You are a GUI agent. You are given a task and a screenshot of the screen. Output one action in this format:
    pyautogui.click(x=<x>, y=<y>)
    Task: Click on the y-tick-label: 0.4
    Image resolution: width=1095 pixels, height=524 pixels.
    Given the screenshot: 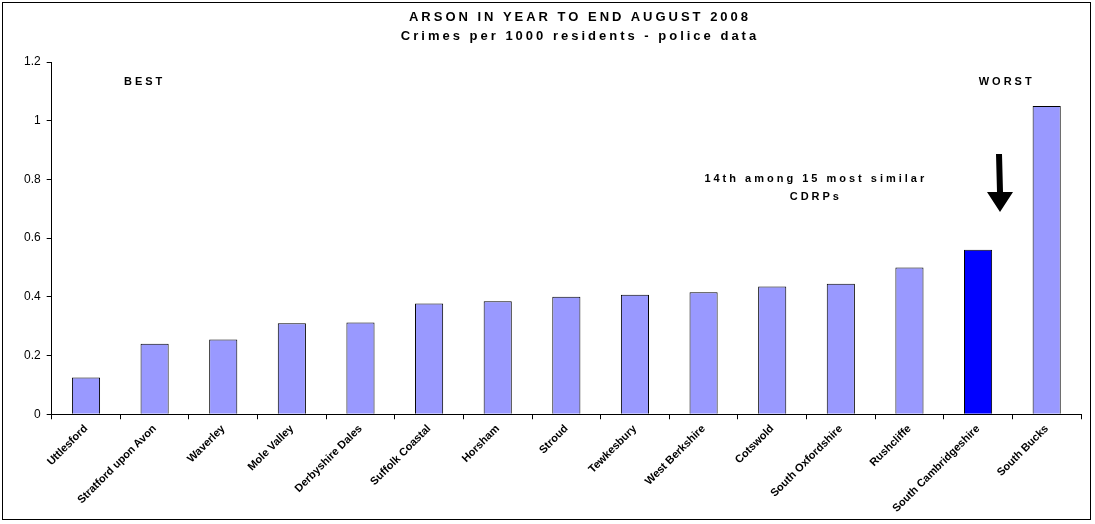 What is the action you would take?
    pyautogui.click(x=32, y=296)
    